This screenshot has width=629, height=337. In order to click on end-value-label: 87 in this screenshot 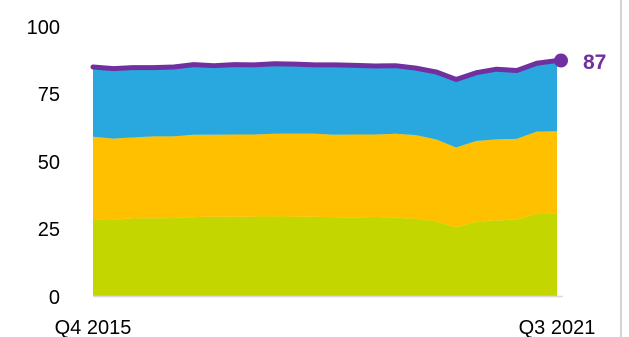, I will do `click(594, 62)`.